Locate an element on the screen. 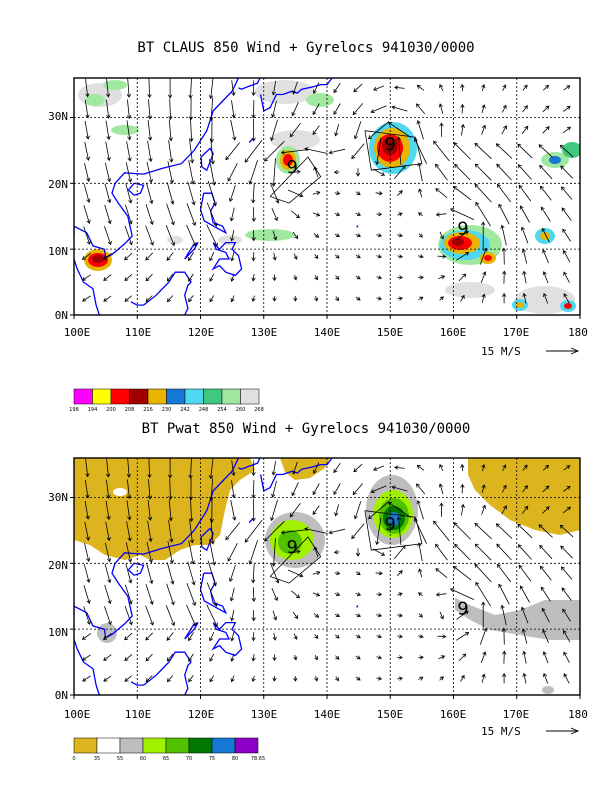 This screenshot has width=612, height=792. panel1-lat-label: 10N is located at coordinates (58, 251).